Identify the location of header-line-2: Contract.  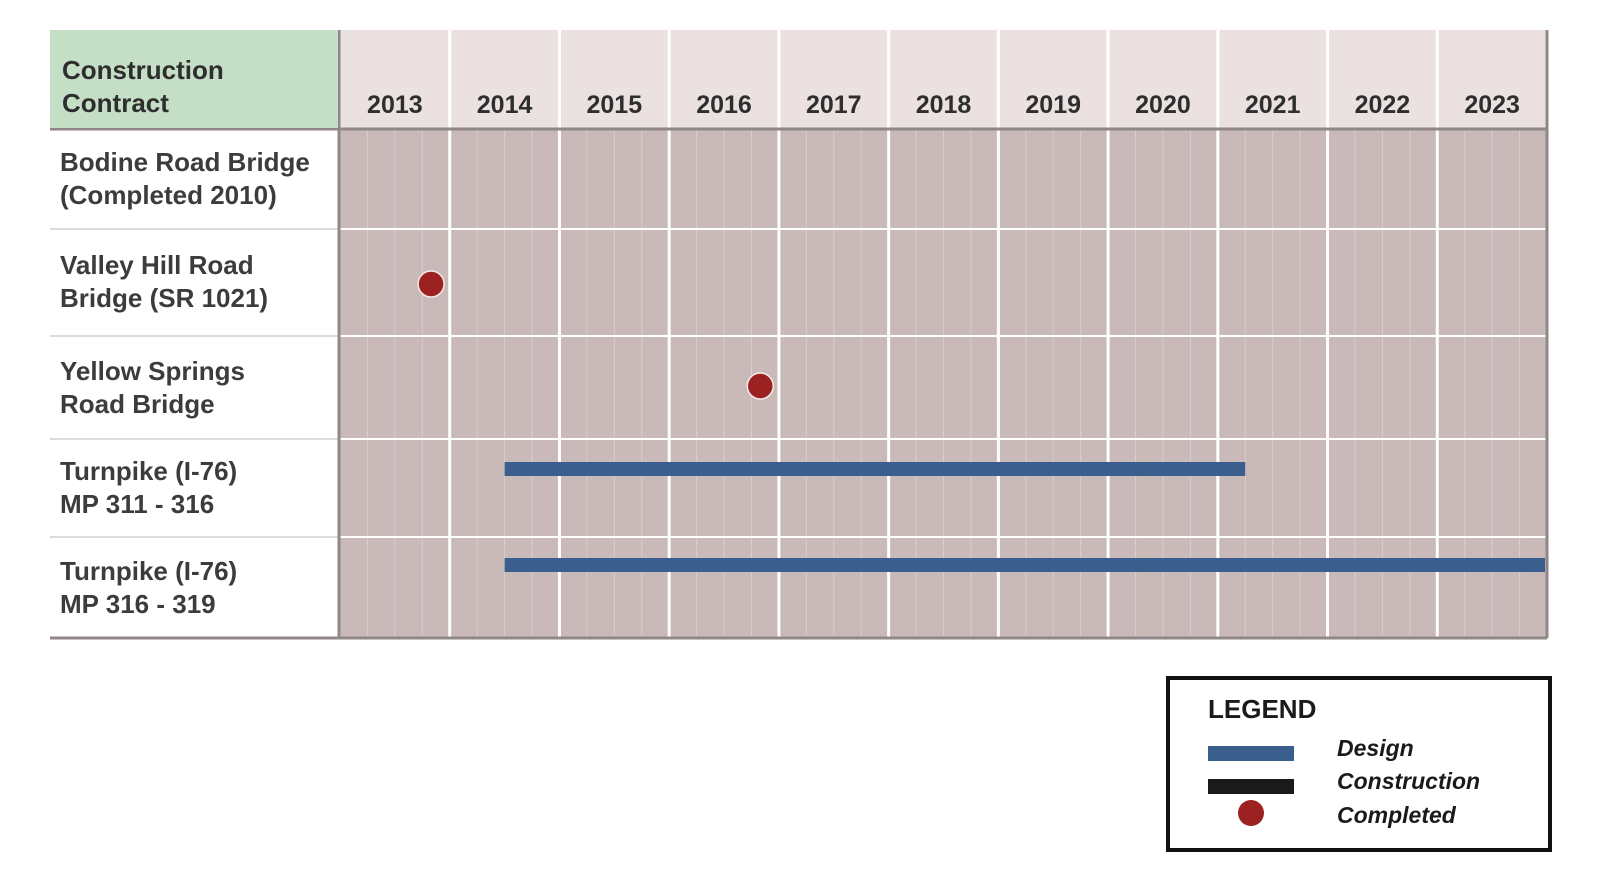
(115, 103).